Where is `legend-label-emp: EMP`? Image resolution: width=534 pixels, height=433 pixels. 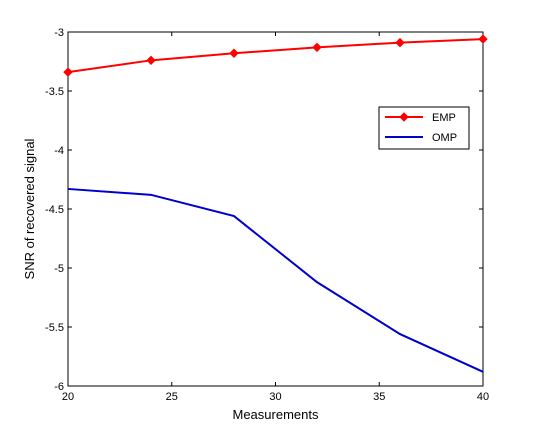 legend-label-emp: EMP is located at coordinates (444, 118).